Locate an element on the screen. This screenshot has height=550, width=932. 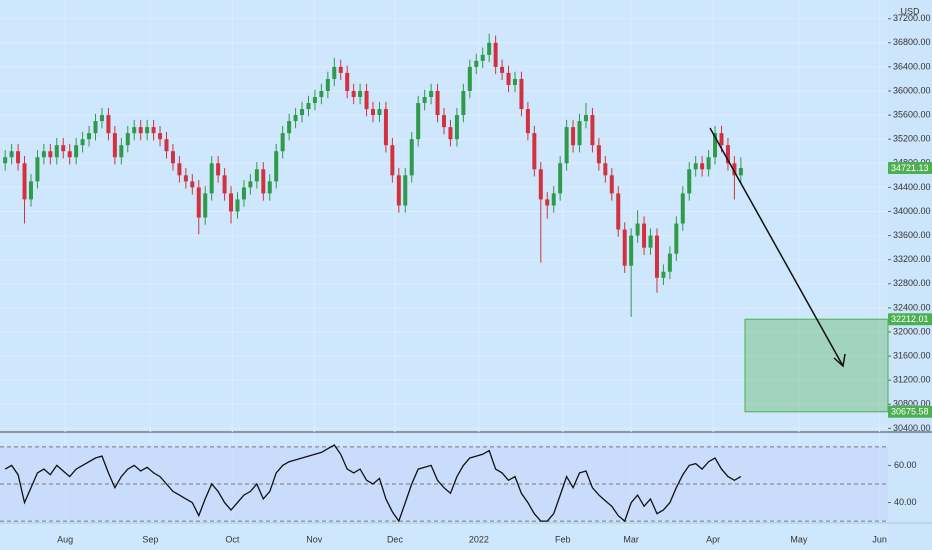
last-price-label: 34721.13 is located at coordinates (910, 168).